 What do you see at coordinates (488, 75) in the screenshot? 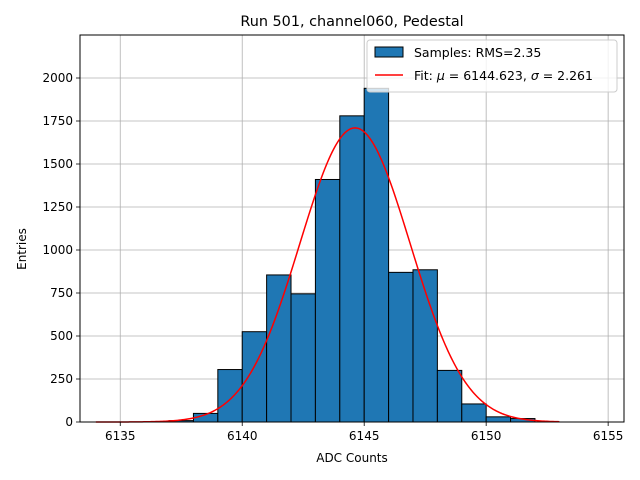
I see `legend-fit-mu-value: = 6144.623,` at bounding box center [488, 75].